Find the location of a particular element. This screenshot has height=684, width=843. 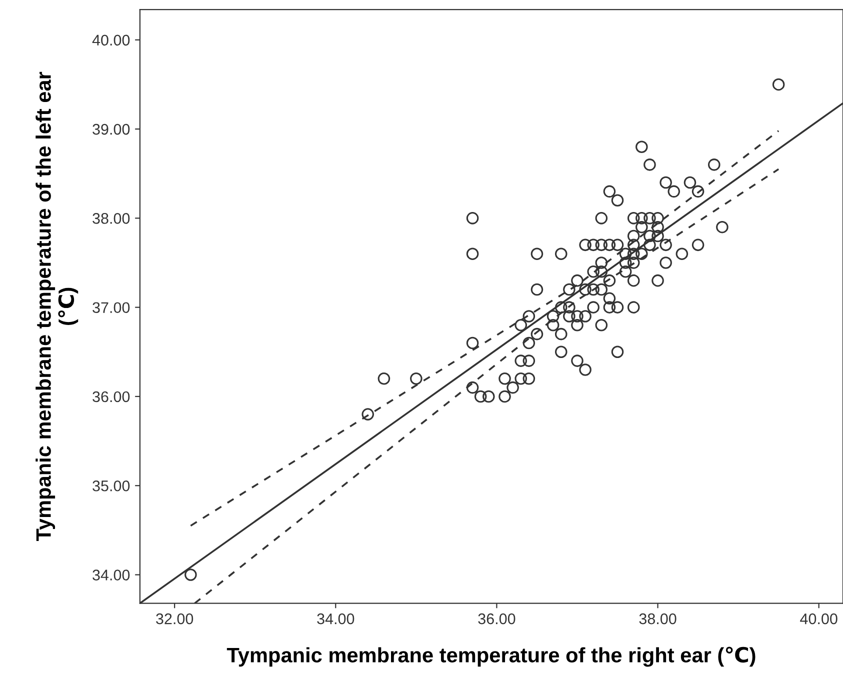

y-tick-label: 40.00 is located at coordinates (111, 40).